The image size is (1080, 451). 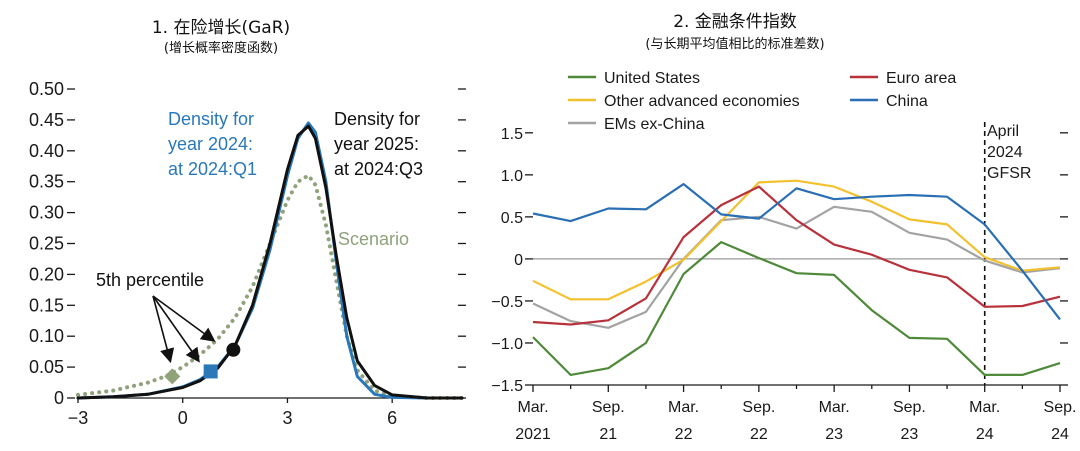 I want to click on density-2024-label-line2: year 2024:, so click(x=210, y=144).